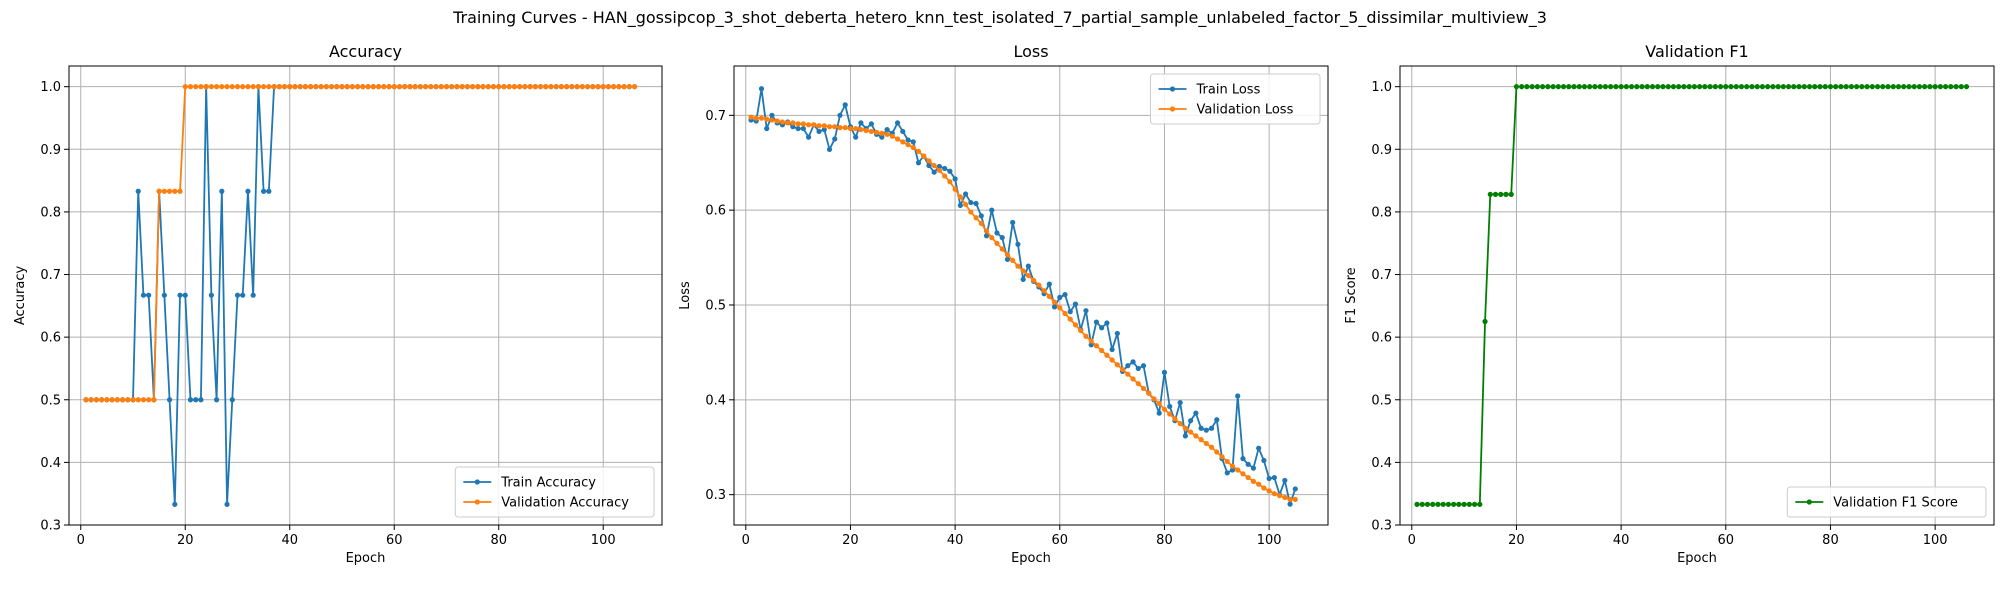 Image resolution: width=2000 pixels, height=600 pixels. I want to click on legend-box, so click(554, 492).